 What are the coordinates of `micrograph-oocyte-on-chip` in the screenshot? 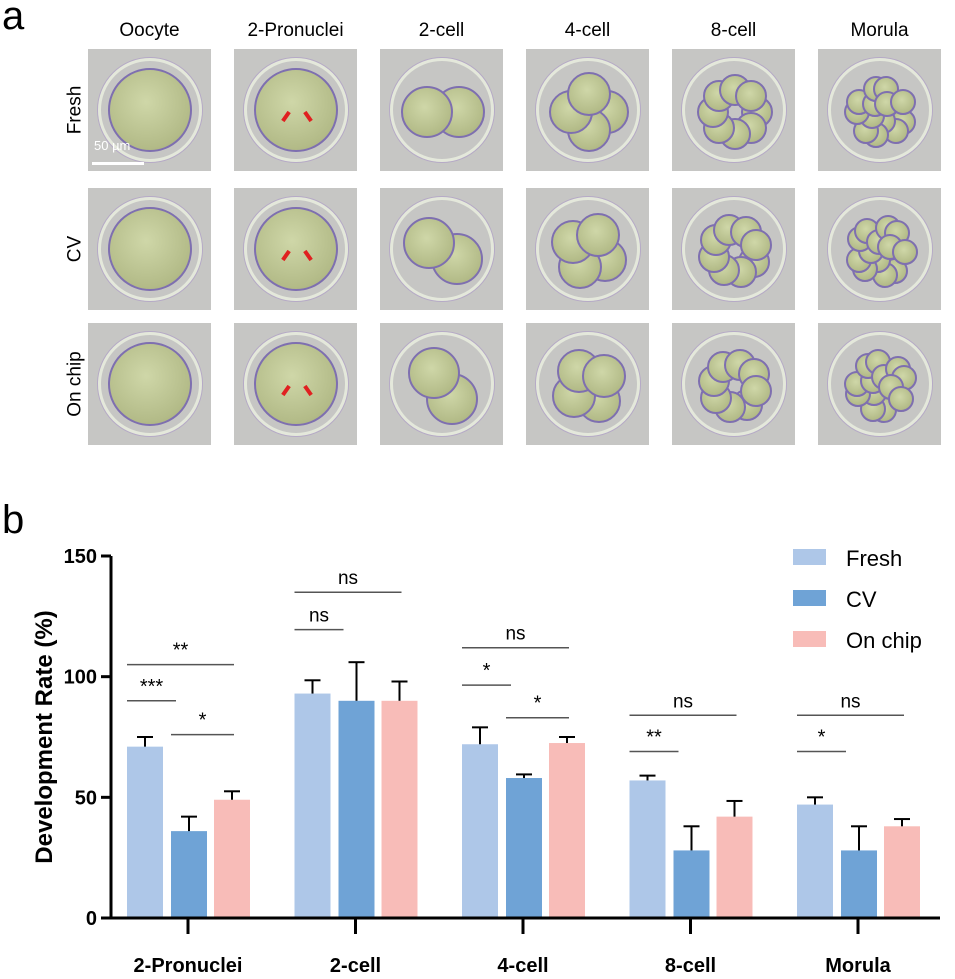 It's located at (149, 384).